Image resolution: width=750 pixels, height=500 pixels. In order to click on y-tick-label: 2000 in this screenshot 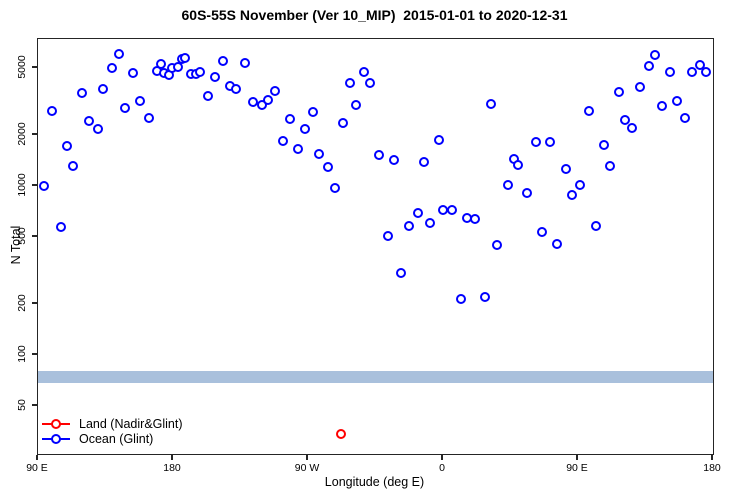, I will do `click(22, 134)`.